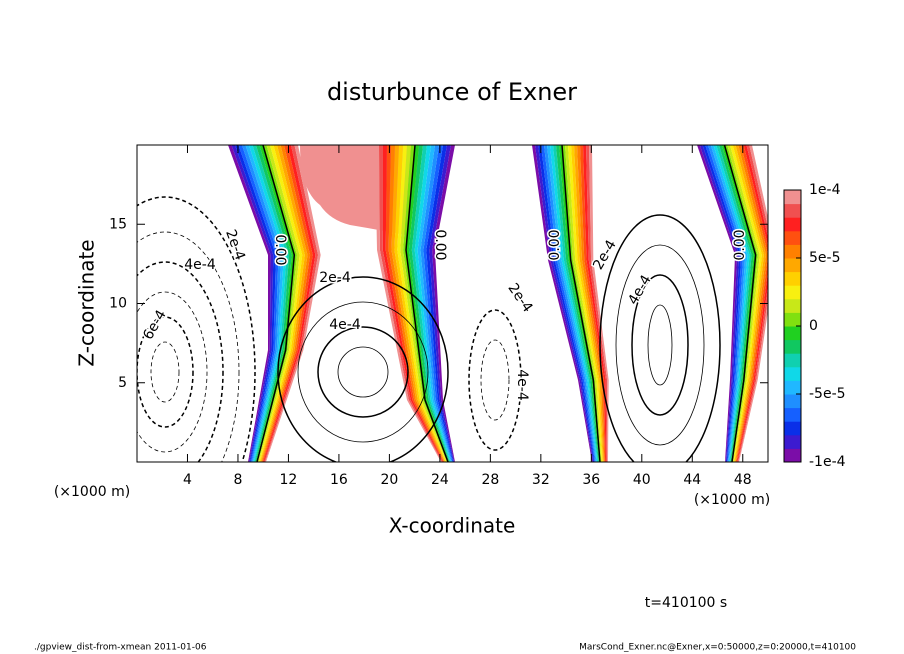 The image size is (904, 654). I want to click on x-tick-label: 48, so click(743, 480).